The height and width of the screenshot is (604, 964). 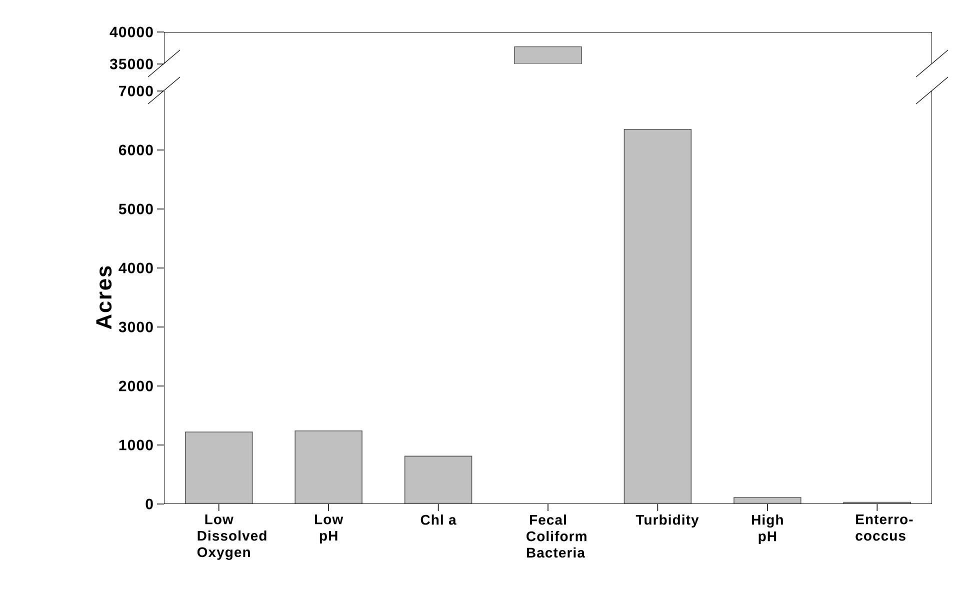 What do you see at coordinates (149, 504) in the screenshot?
I see `y-tick-label: 0` at bounding box center [149, 504].